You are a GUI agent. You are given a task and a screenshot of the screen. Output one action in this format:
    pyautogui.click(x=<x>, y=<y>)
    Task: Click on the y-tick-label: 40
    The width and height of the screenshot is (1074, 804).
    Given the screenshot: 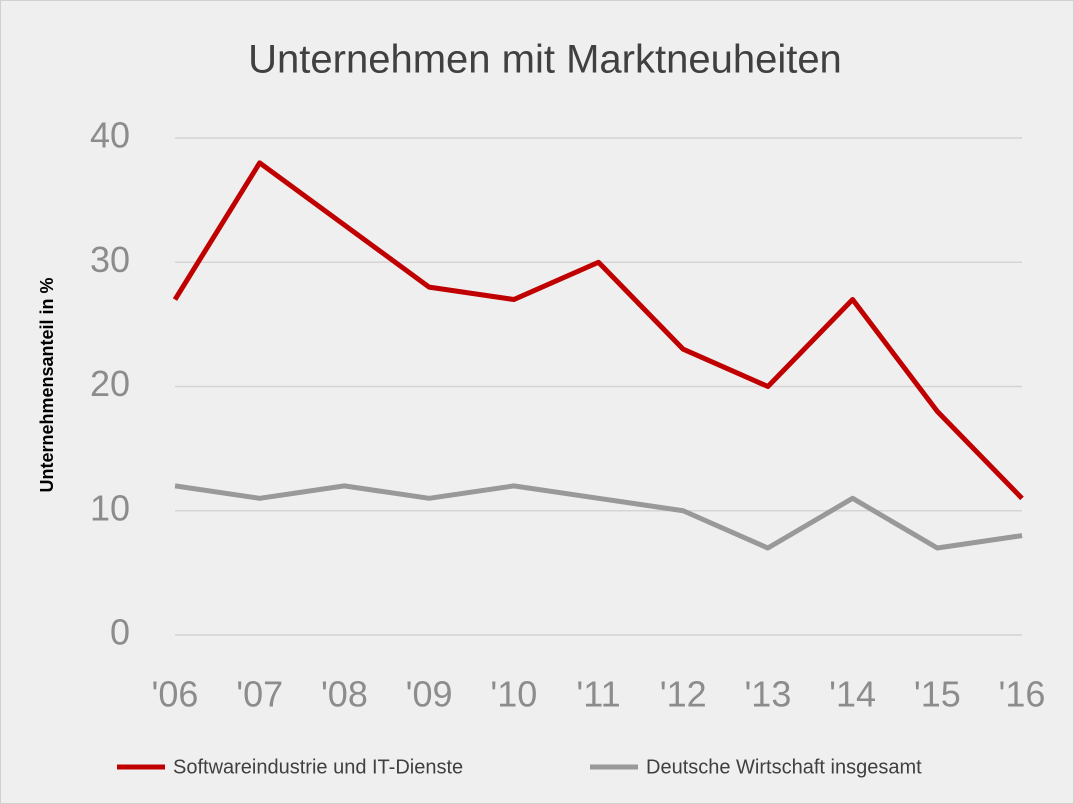 What is the action you would take?
    pyautogui.click(x=110, y=135)
    